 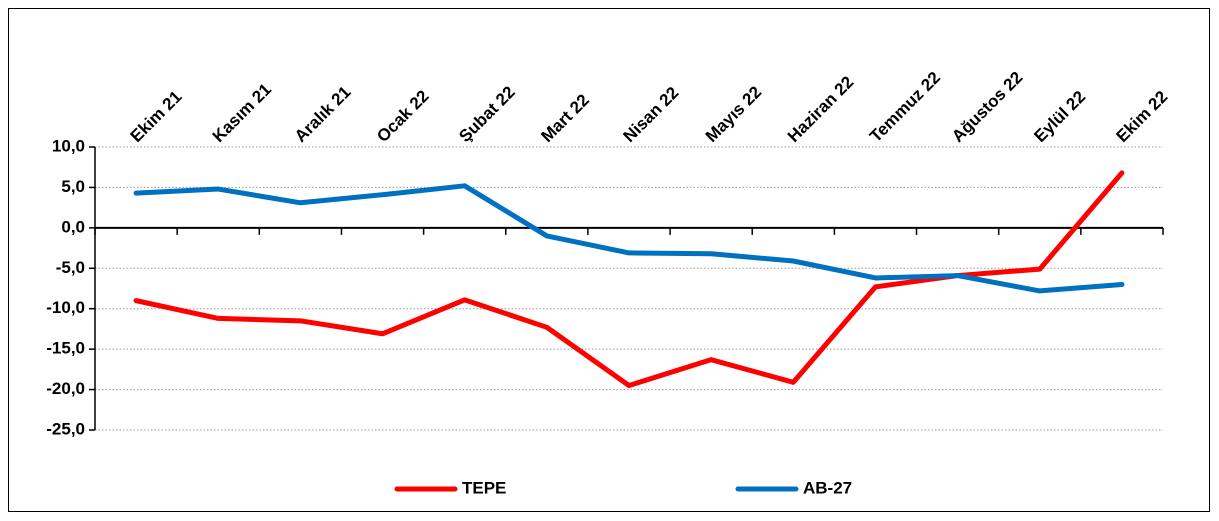 I want to click on y-tick-label: 5,0, so click(x=73, y=186).